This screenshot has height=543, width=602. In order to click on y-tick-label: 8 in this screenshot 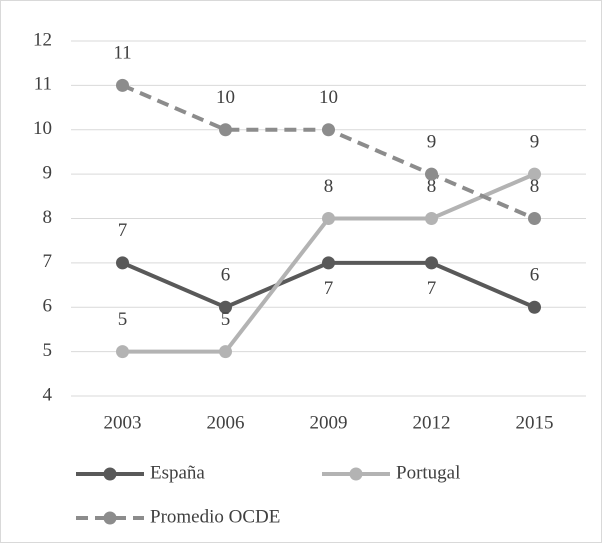, I will do `click(48, 217)`.